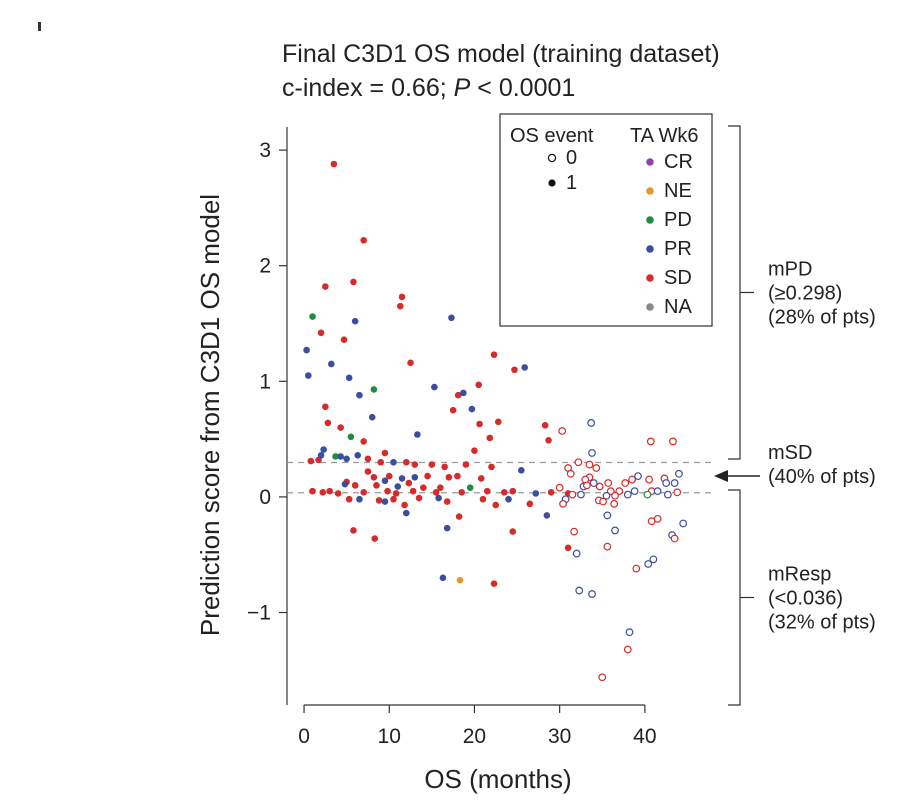  Describe the element at coordinates (678, 191) in the screenshot. I see `legend-response-label: NE` at that location.